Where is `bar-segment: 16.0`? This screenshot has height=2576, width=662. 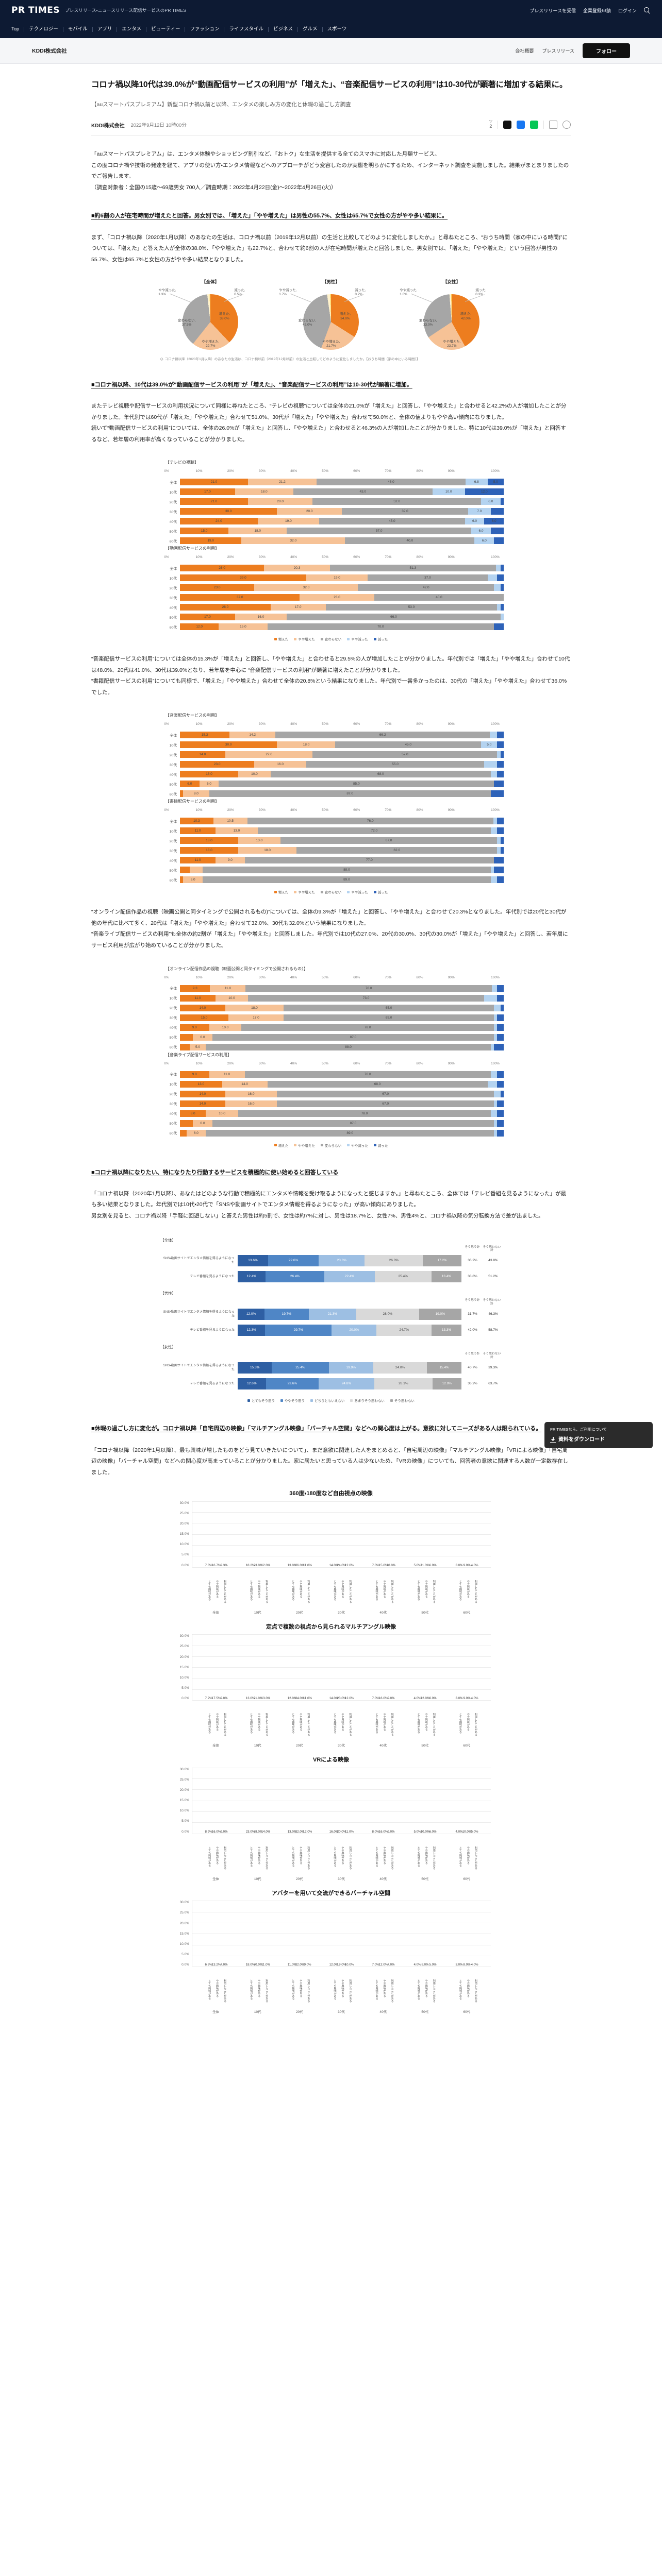
bar-segment: 16.0 is located at coordinates (251, 1103).